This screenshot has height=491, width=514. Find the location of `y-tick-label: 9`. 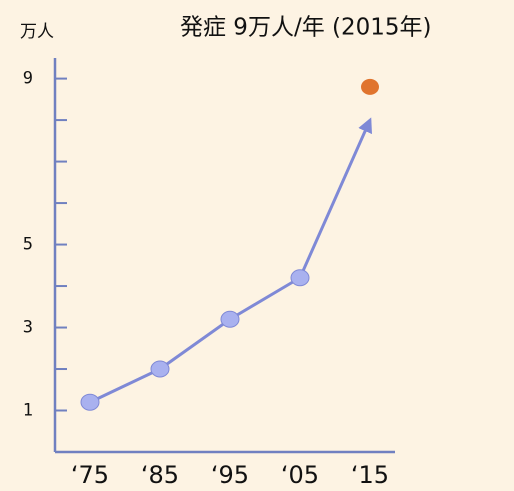

y-tick-label: 9 is located at coordinates (28, 79).